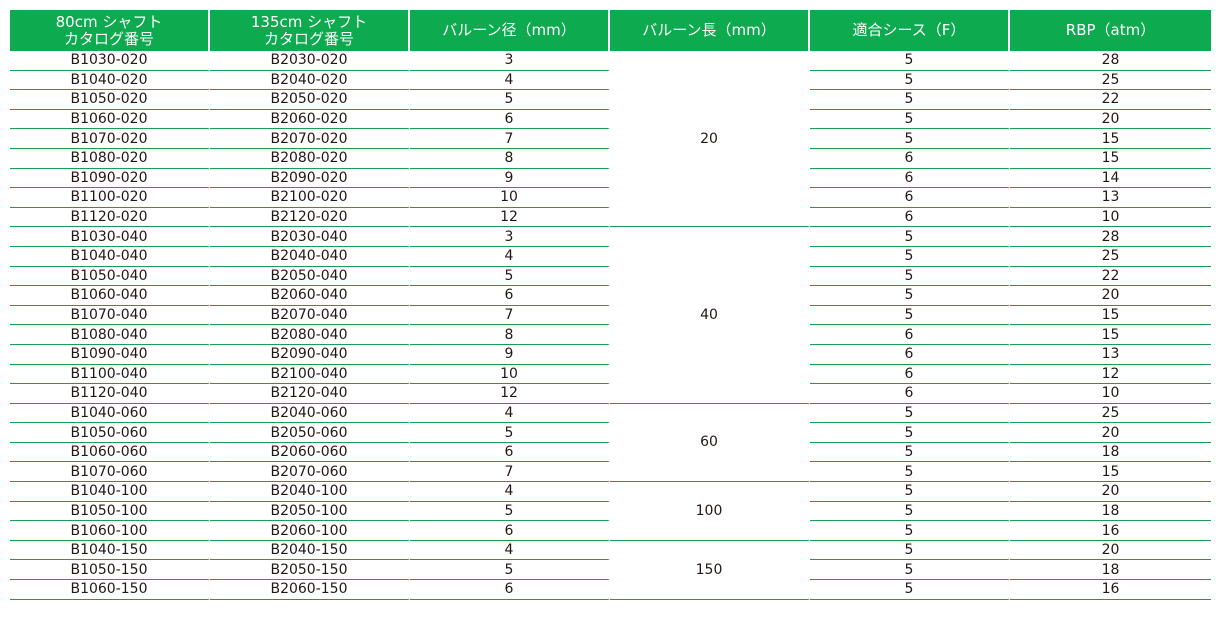 This screenshot has width=1229, height=626. Describe the element at coordinates (110, 550) in the screenshot. I see `cell-cat80: B1040-150` at that location.